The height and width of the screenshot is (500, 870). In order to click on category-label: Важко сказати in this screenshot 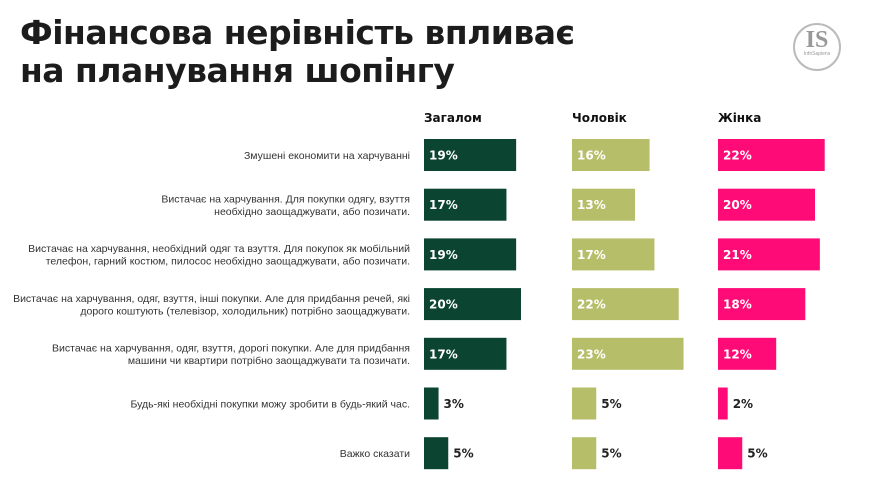, I will do `click(375, 454)`.